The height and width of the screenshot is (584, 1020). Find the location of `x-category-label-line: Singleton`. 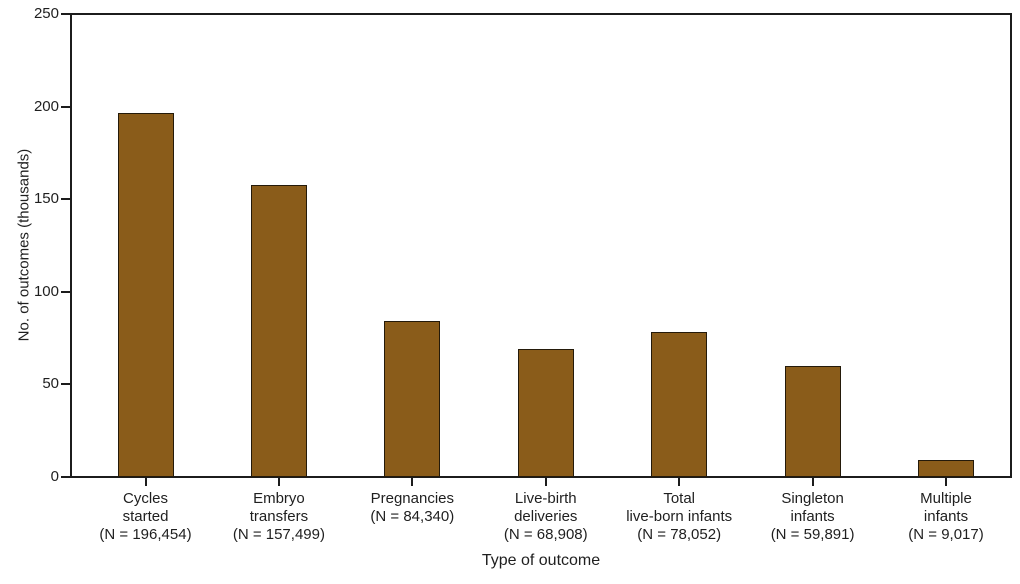

x-category-label-line: Singleton is located at coordinates (812, 498).